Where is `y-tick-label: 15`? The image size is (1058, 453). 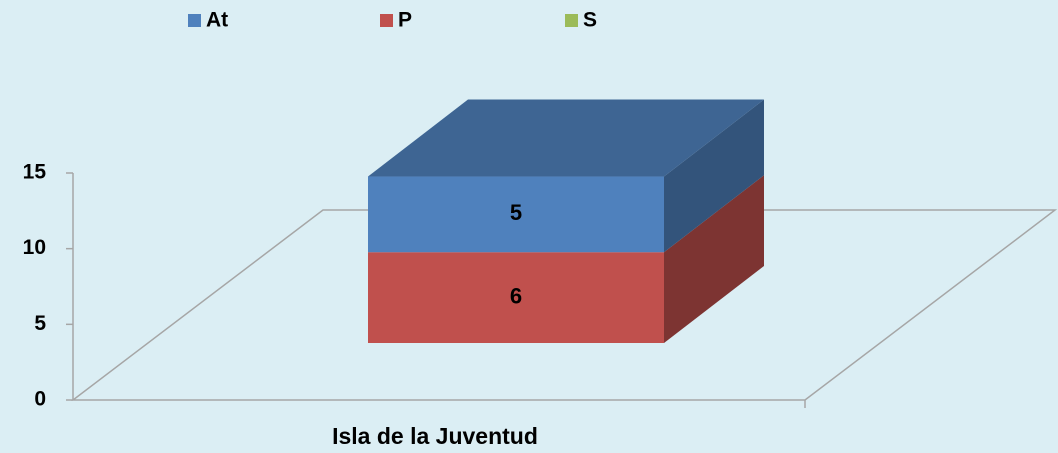 y-tick-label: 15 is located at coordinates (35, 172).